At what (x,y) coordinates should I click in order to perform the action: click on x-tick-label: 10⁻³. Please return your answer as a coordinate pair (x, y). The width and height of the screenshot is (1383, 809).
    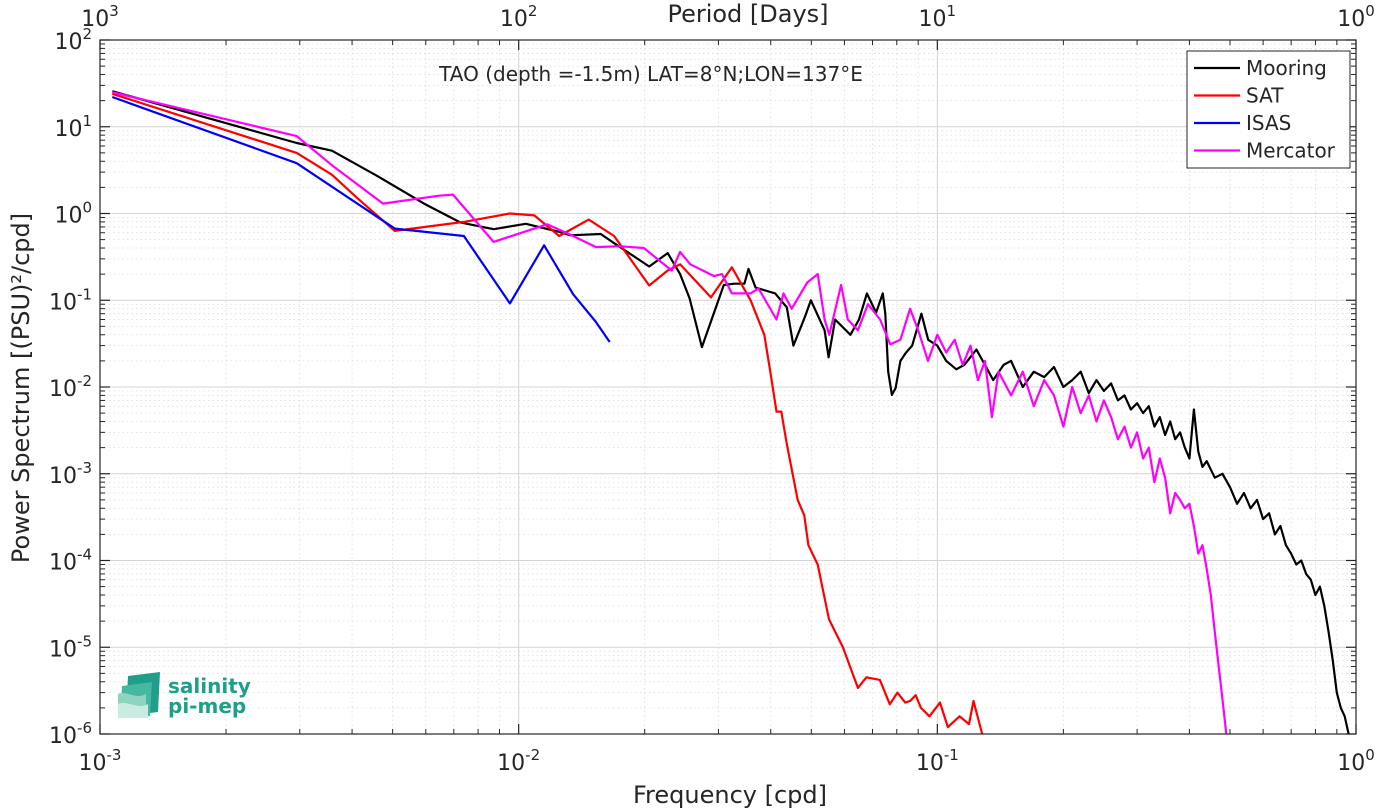
    Looking at the image, I should click on (100, 761).